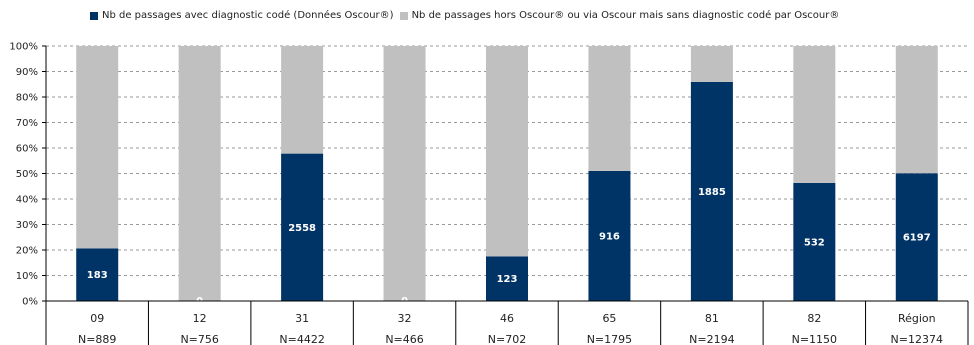  What do you see at coordinates (27, 251) in the screenshot?
I see `y-tick-label: 20%` at bounding box center [27, 251].